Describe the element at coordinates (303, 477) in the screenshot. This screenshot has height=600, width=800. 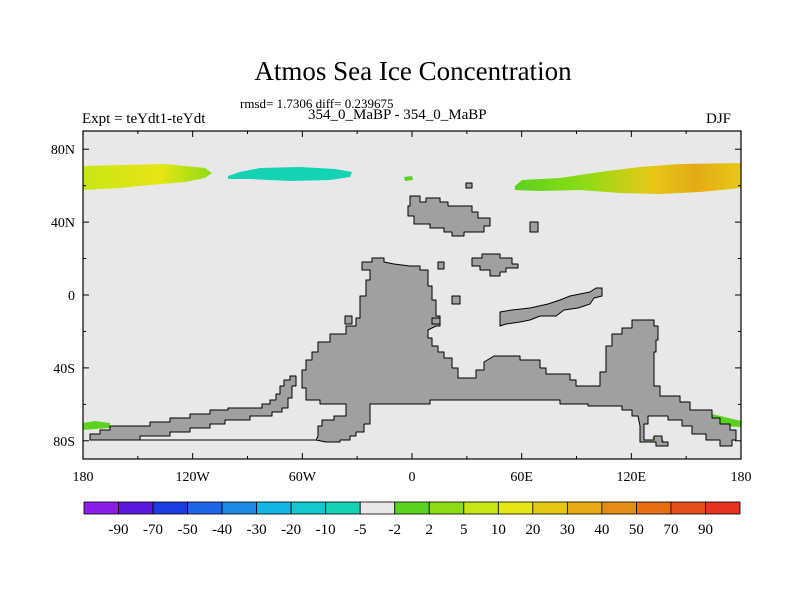
I see `x-tick-label: 60W` at that location.